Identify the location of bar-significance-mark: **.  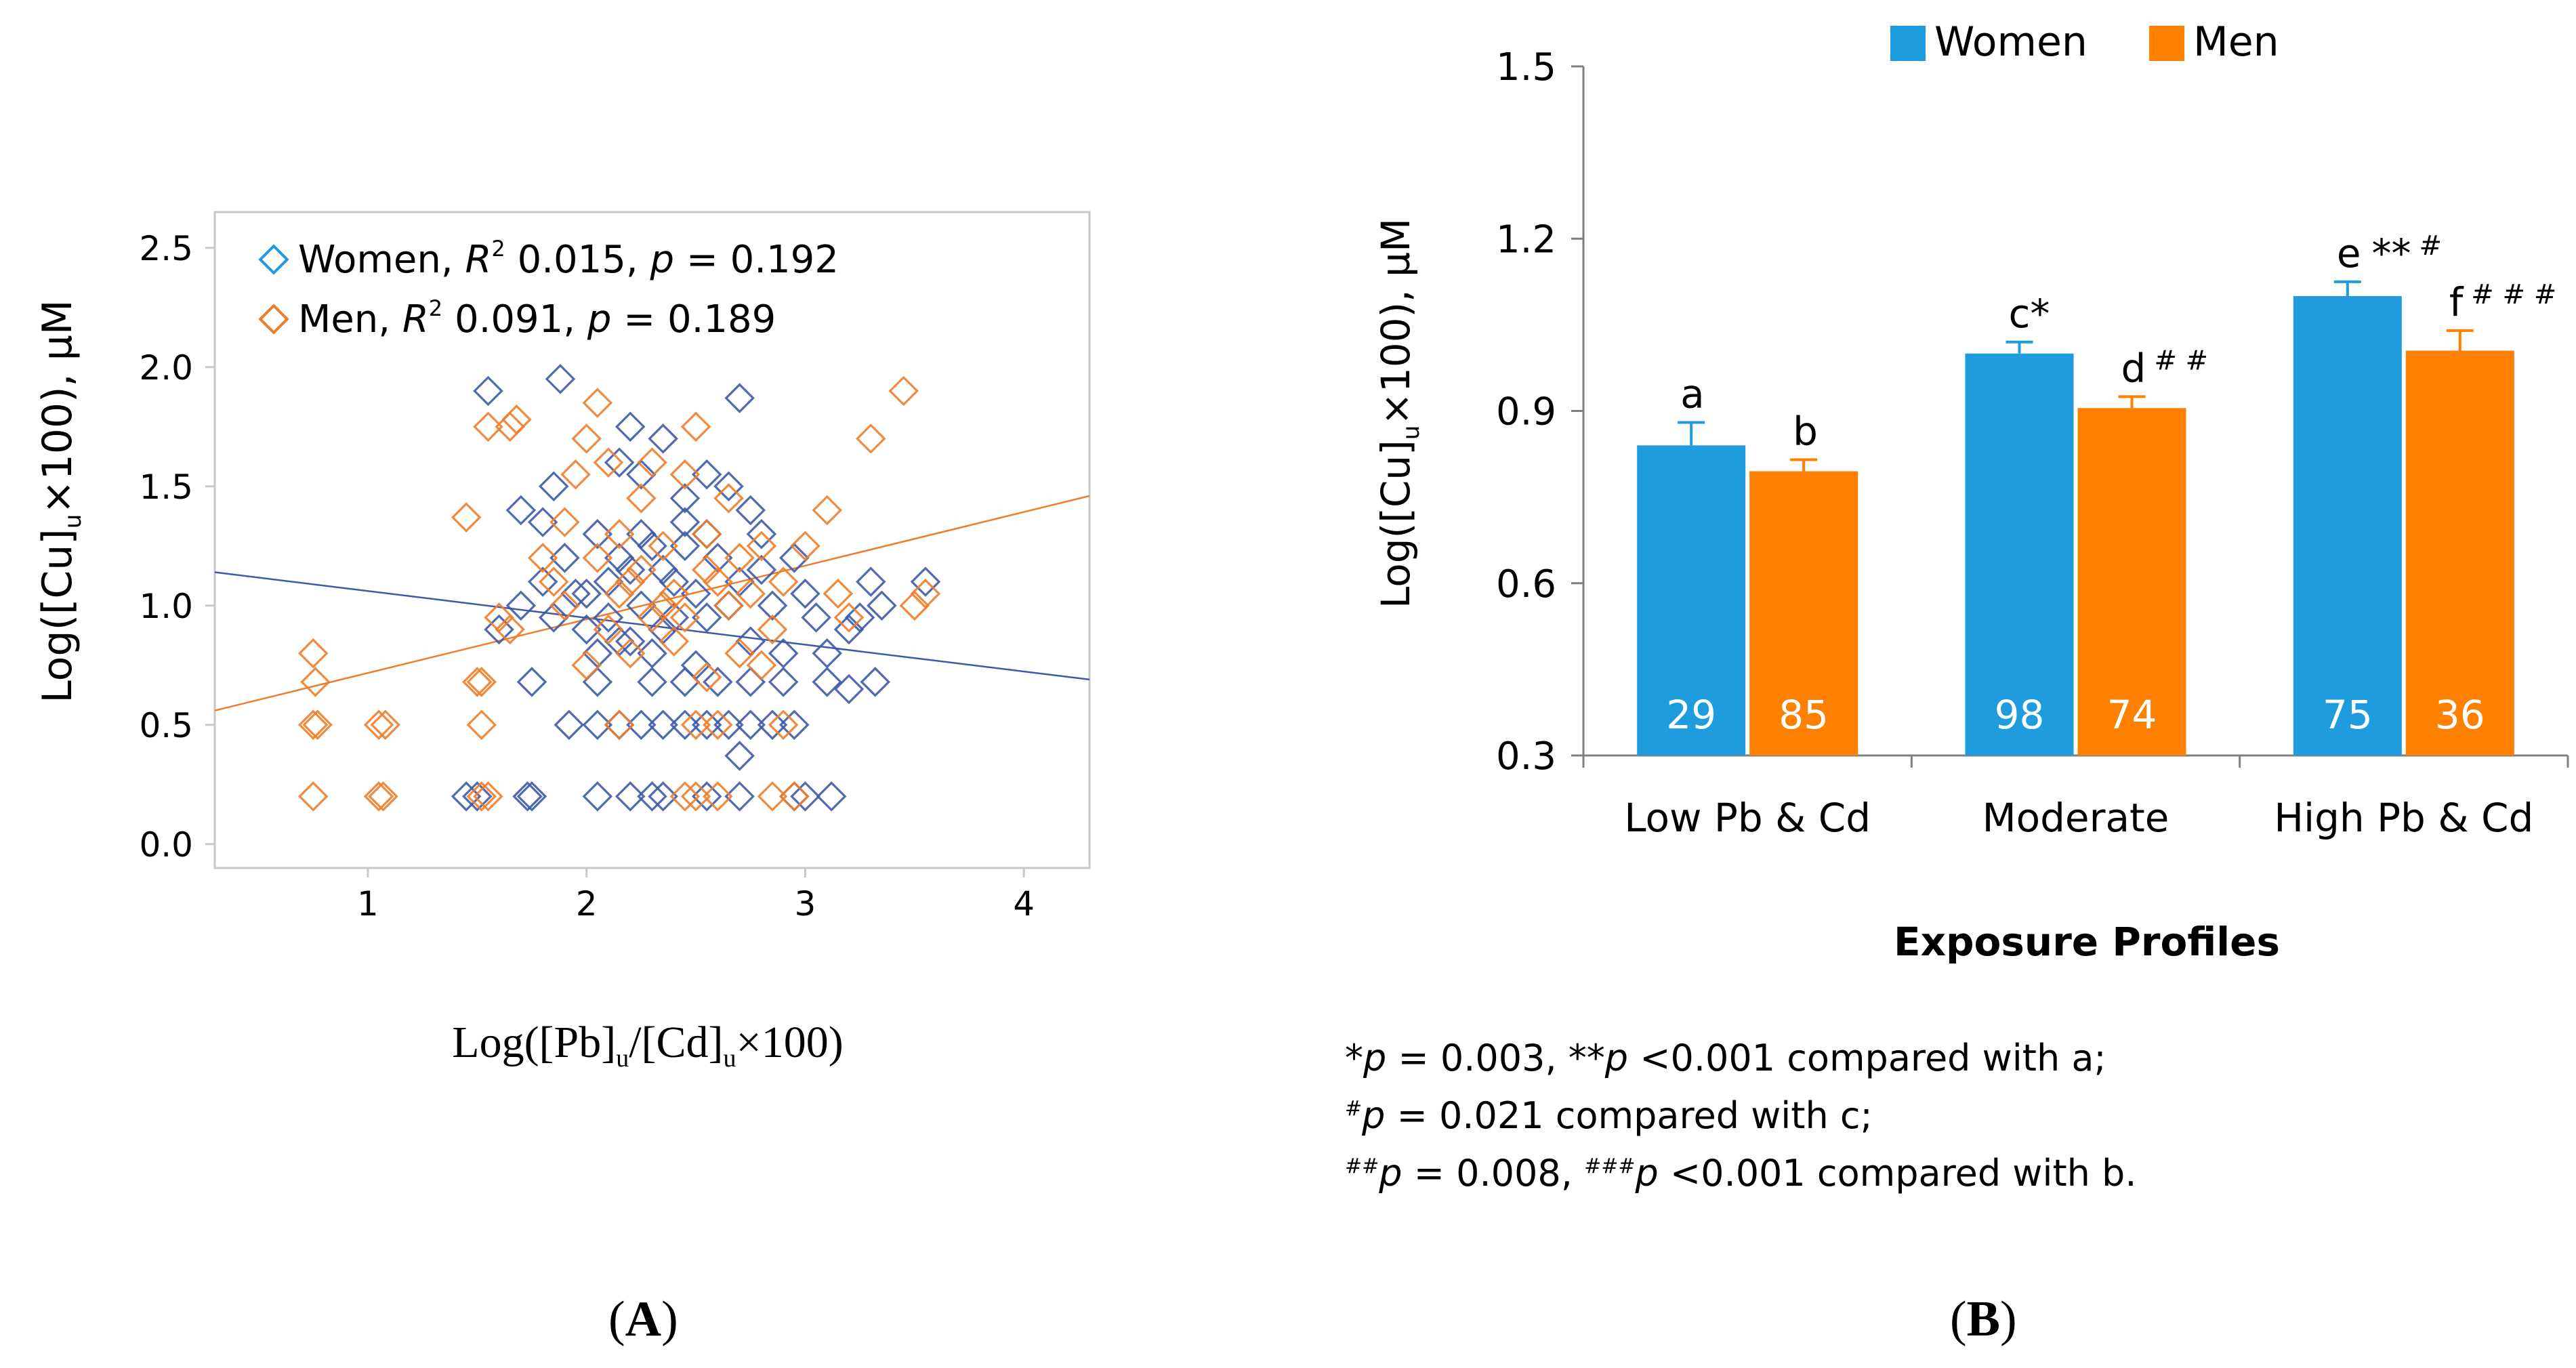
(2391, 253).